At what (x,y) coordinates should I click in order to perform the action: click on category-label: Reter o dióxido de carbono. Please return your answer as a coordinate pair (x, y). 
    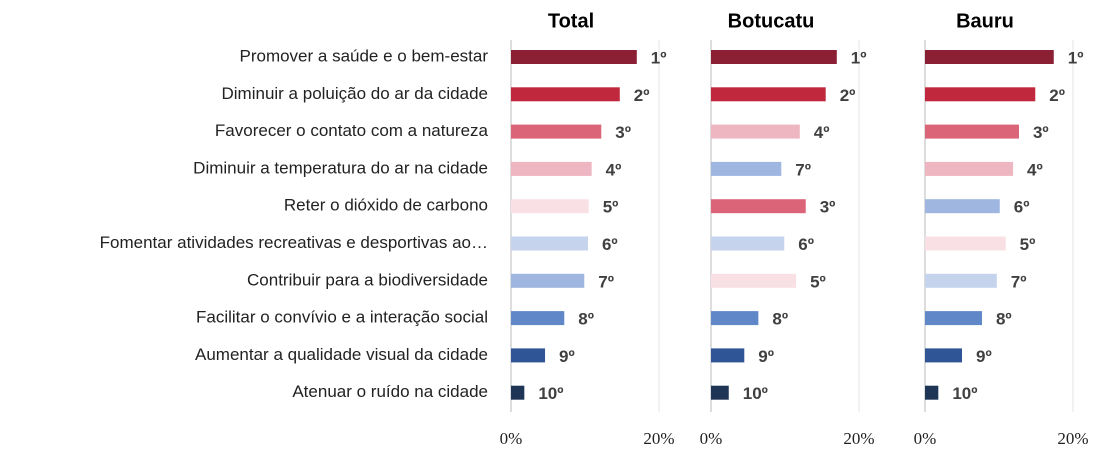
    Looking at the image, I should click on (386, 205).